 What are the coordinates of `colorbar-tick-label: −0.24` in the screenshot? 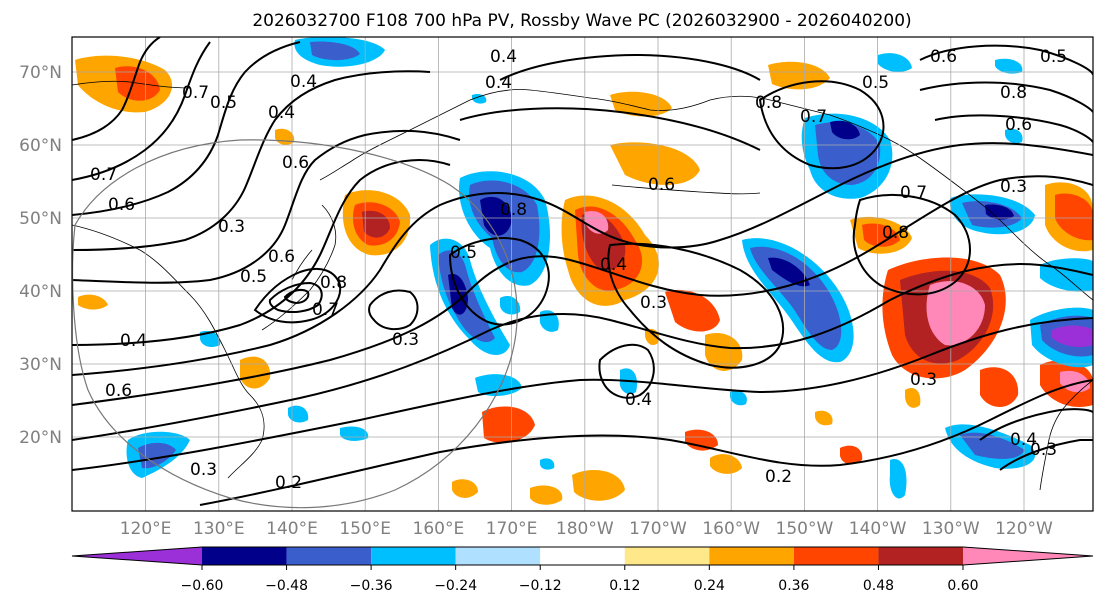 It's located at (455, 586).